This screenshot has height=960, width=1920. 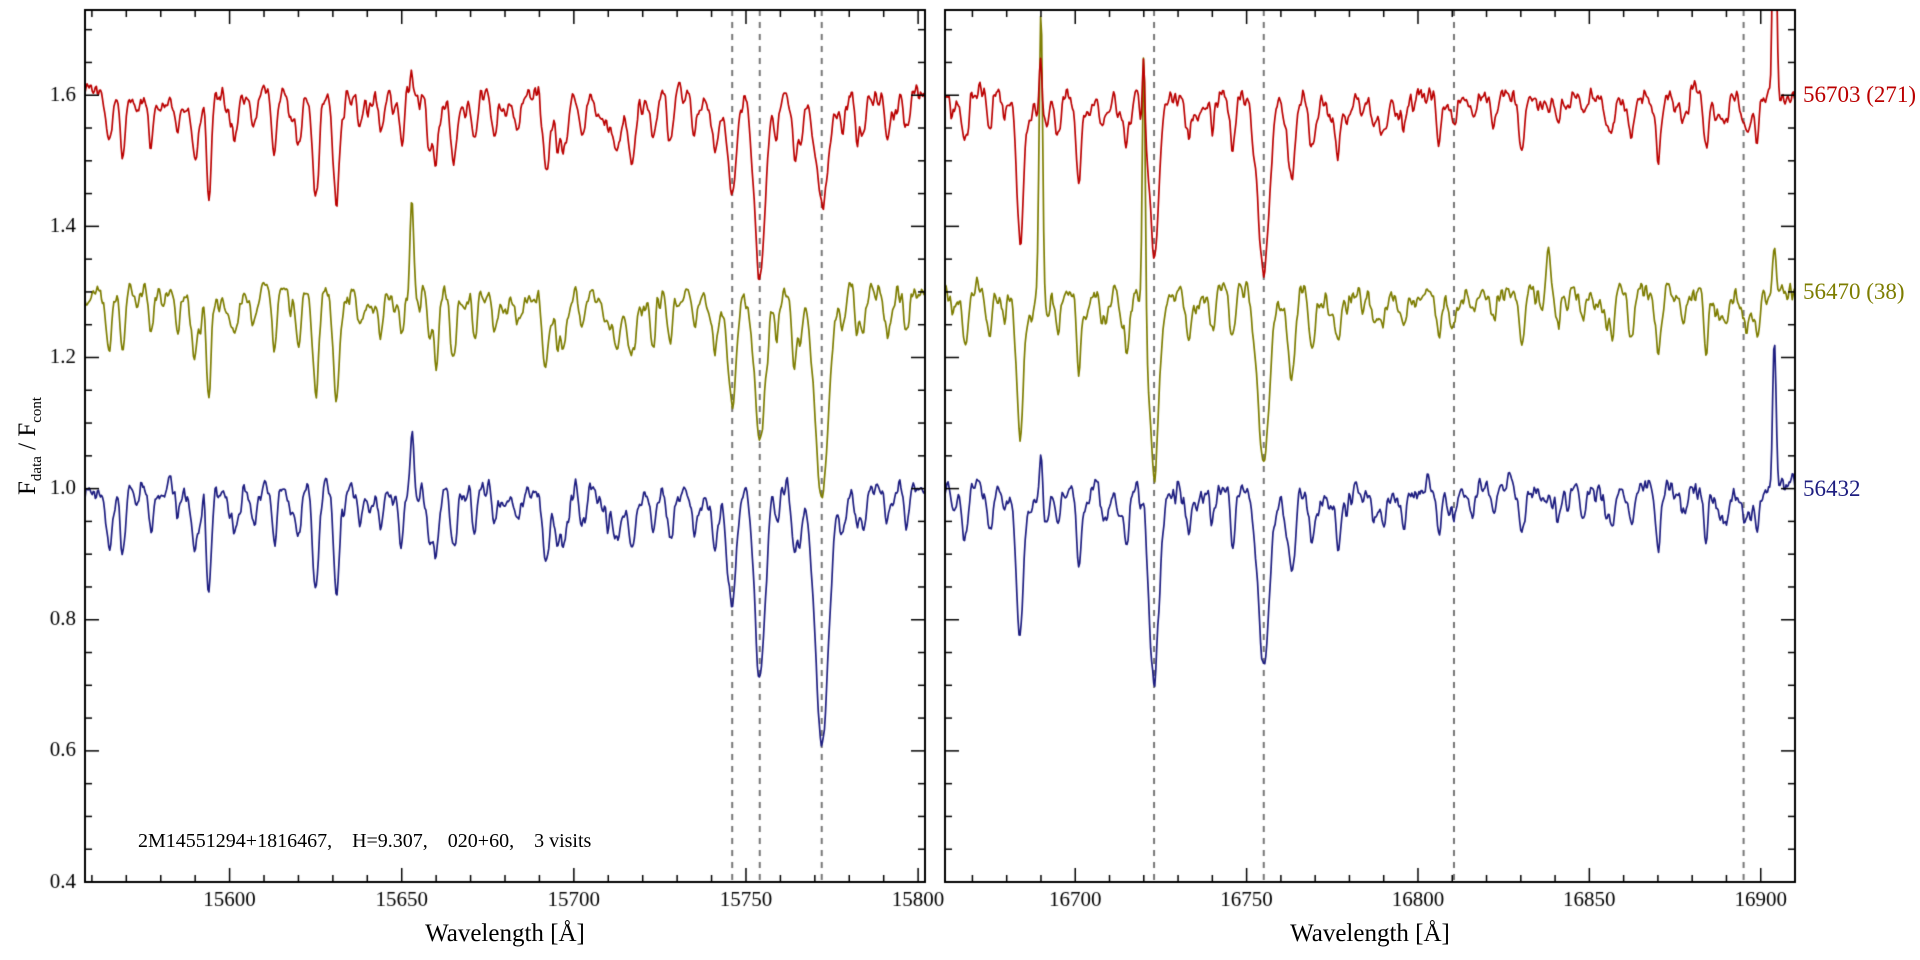 I want to click on y-axis-label-sub-cont: cont, so click(x=37, y=409).